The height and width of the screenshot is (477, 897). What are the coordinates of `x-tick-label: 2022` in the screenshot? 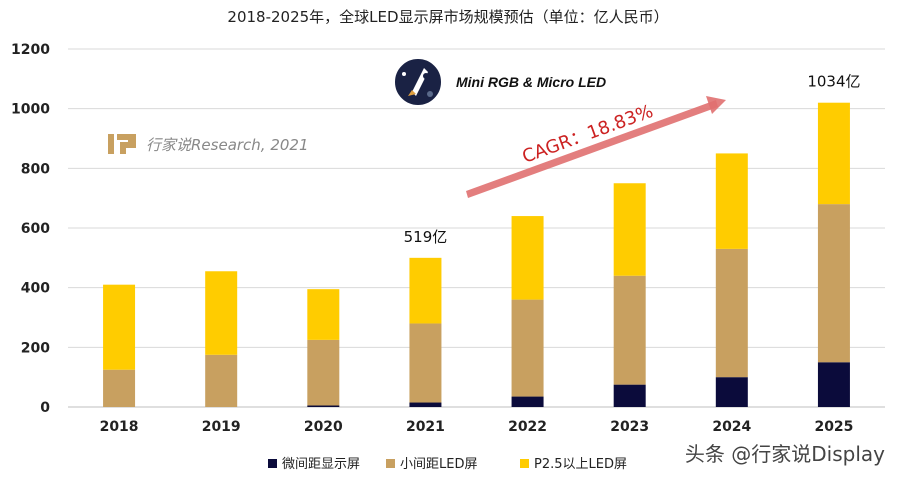 It's located at (527, 427).